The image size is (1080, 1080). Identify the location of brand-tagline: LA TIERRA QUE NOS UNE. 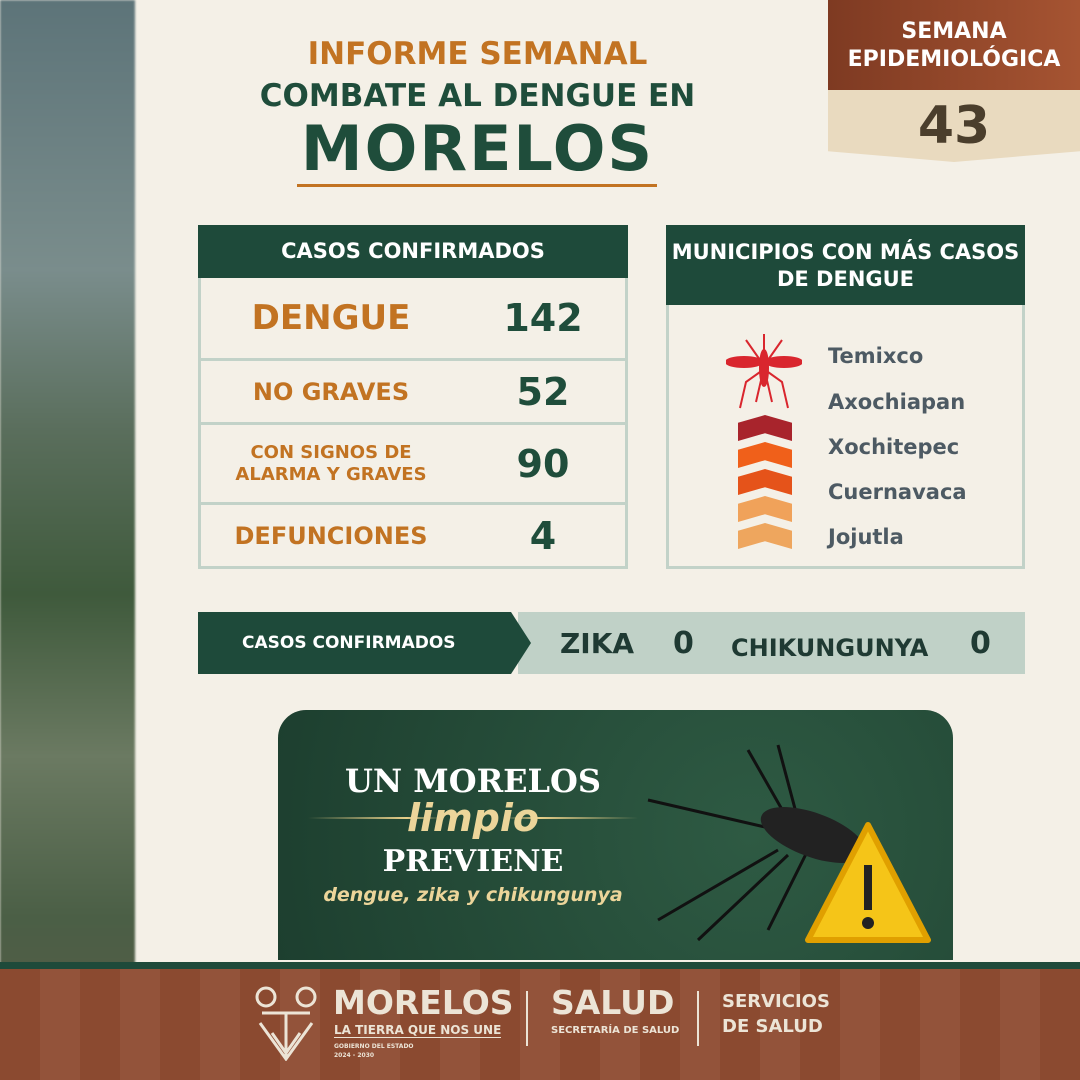
(418, 1030).